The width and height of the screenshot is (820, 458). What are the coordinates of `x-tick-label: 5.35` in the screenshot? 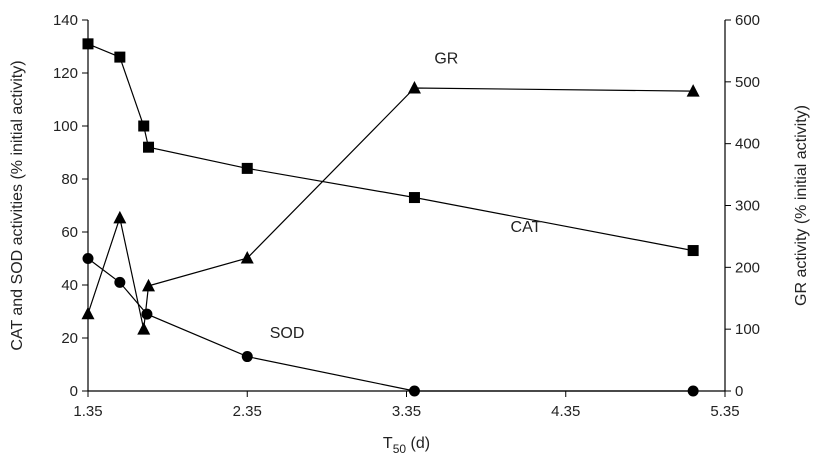 It's located at (724, 411).